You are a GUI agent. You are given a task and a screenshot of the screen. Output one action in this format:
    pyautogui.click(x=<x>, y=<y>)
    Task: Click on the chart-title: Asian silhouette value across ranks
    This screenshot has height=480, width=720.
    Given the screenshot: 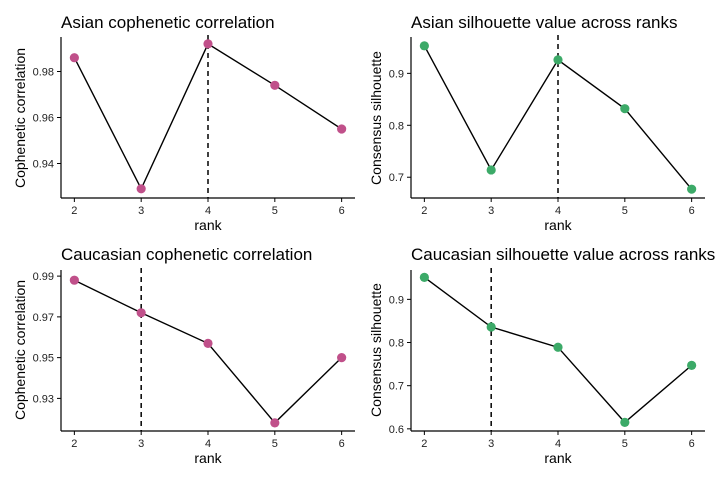 What is the action you would take?
    pyautogui.click(x=544, y=22)
    